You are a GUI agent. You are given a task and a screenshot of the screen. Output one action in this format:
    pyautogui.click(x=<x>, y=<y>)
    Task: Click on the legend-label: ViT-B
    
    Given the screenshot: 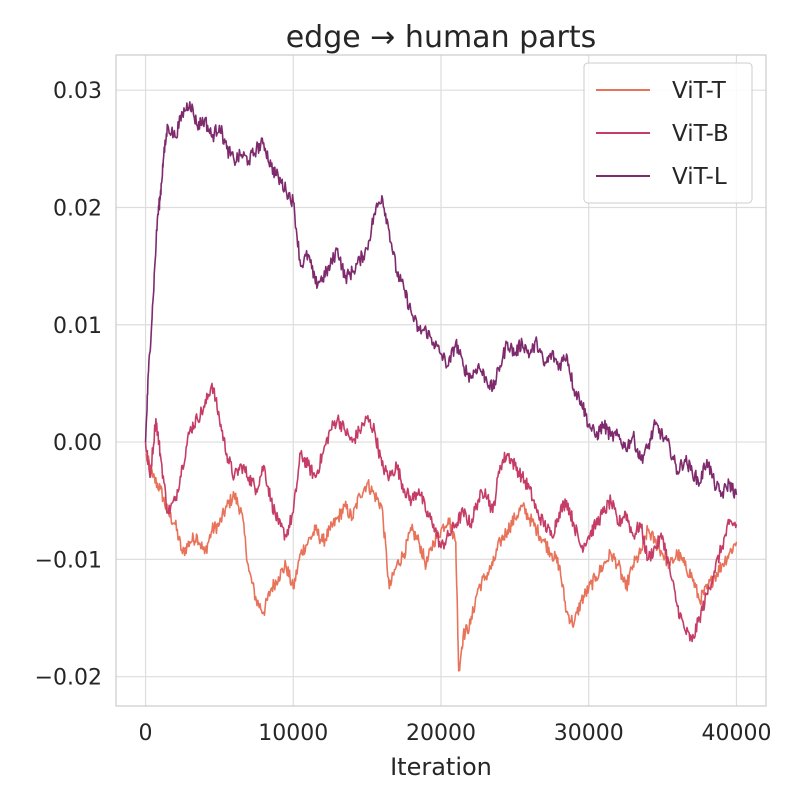 What is the action you would take?
    pyautogui.click(x=700, y=134)
    